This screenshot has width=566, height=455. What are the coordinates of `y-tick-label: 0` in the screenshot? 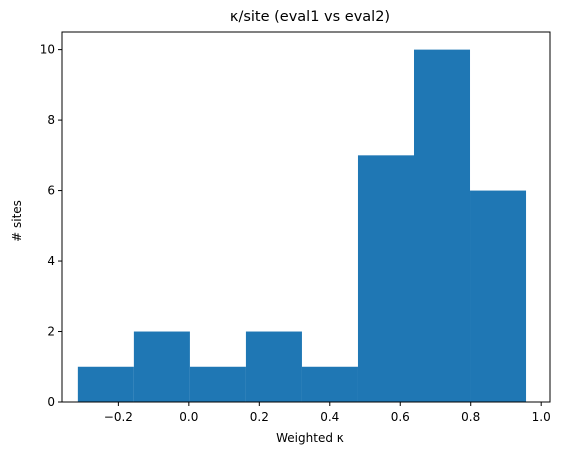 It's located at (51, 402).